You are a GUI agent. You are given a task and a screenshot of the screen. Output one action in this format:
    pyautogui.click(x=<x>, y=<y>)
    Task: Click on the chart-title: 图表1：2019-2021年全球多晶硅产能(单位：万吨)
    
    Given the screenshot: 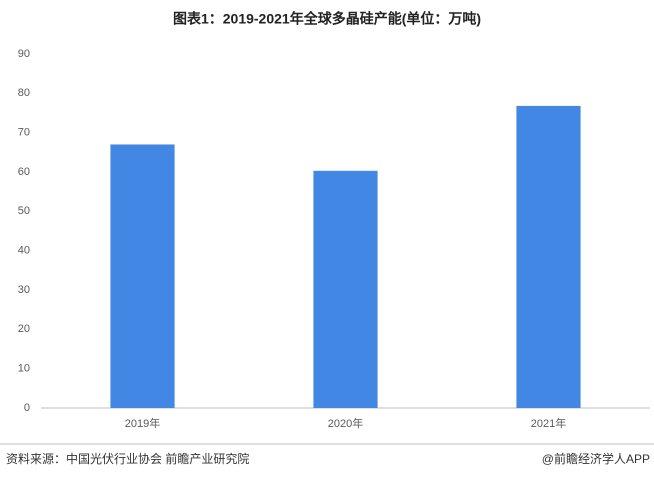 What is the action you would take?
    pyautogui.click(x=327, y=19)
    